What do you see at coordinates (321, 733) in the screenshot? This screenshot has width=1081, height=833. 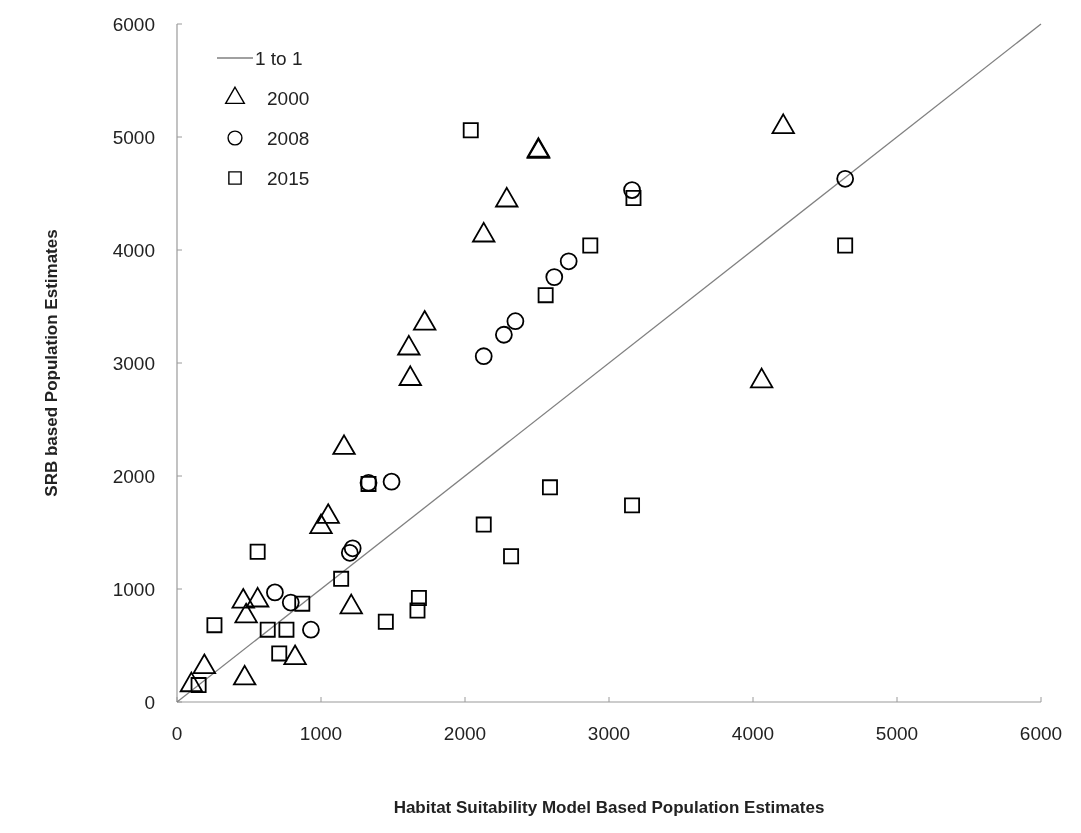 I see `x-tick-label: 1000` at bounding box center [321, 733].